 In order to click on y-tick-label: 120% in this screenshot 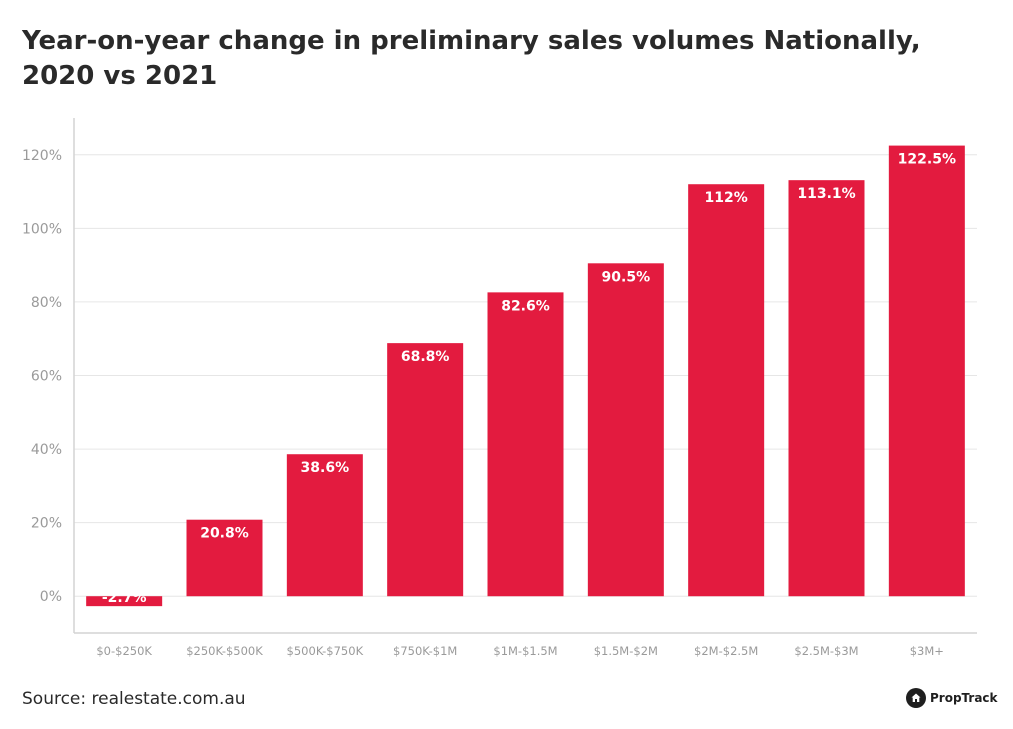, I will do `click(42, 156)`.